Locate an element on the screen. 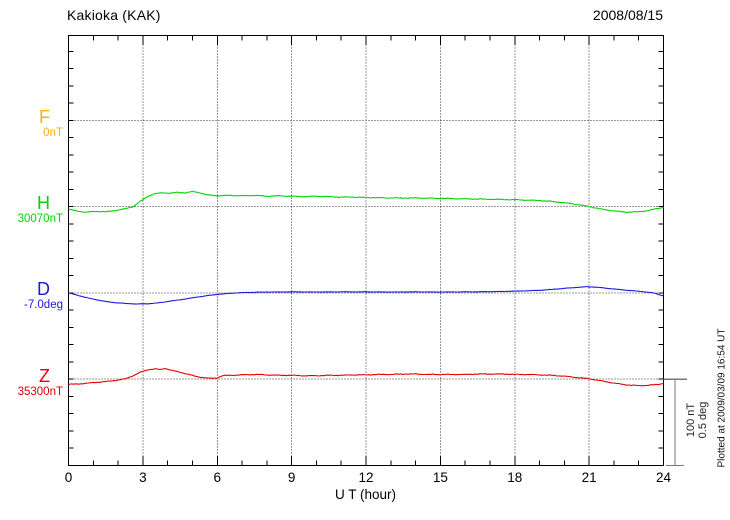  component-letter-h: H is located at coordinates (43, 203).